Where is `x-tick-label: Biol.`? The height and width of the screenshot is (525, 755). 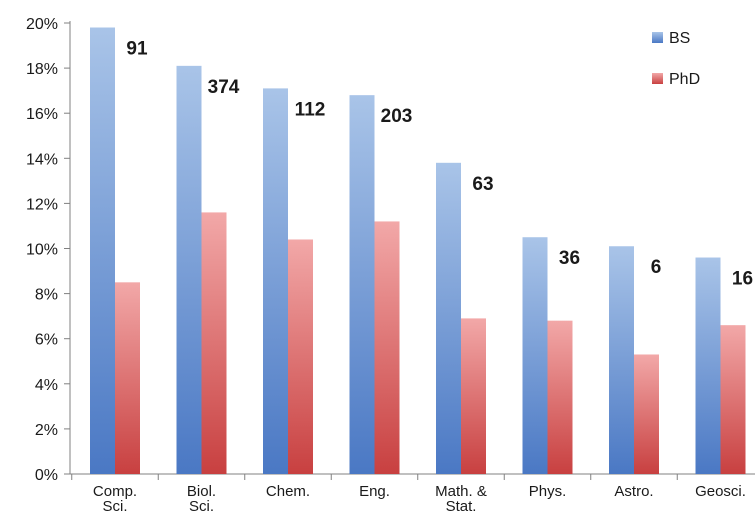 x-tick-label: Biol. is located at coordinates (201, 491).